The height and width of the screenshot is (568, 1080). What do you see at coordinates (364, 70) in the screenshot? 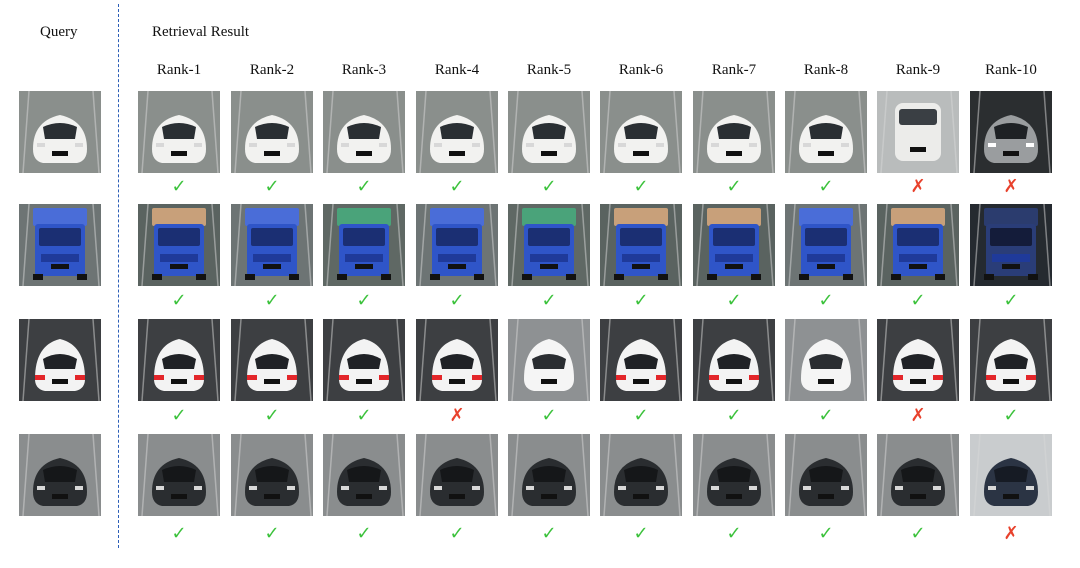
I see `rank-label-3: Rank-3` at bounding box center [364, 70].